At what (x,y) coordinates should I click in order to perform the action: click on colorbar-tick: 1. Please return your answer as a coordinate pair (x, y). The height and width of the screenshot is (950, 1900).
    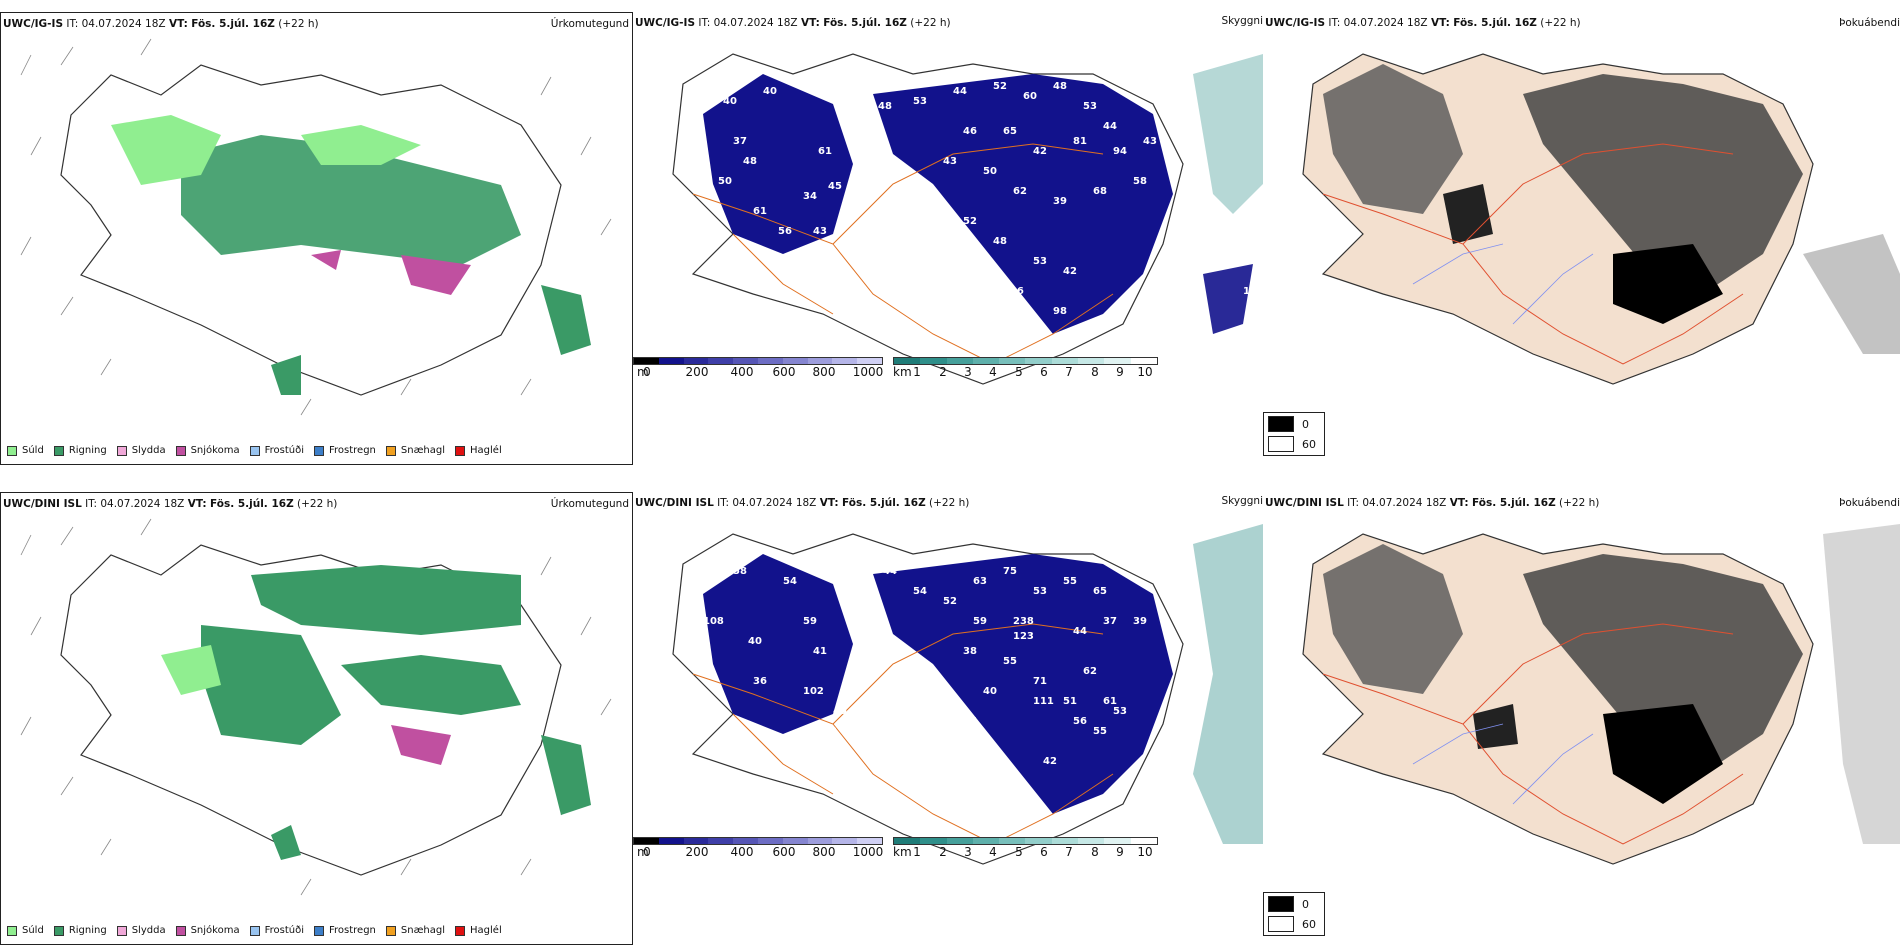
    Looking at the image, I should click on (917, 372).